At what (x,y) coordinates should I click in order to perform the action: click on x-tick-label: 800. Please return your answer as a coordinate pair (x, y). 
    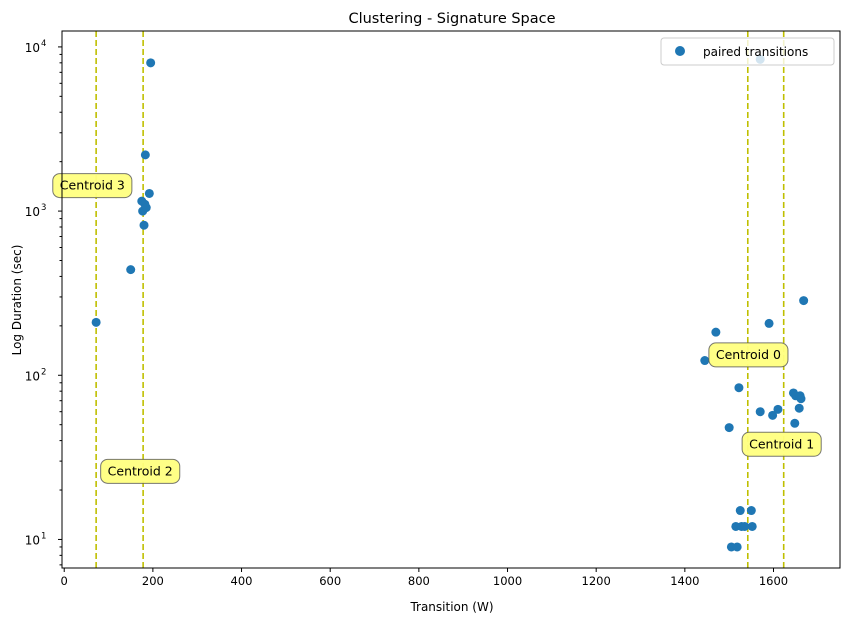
    Looking at the image, I should click on (419, 581).